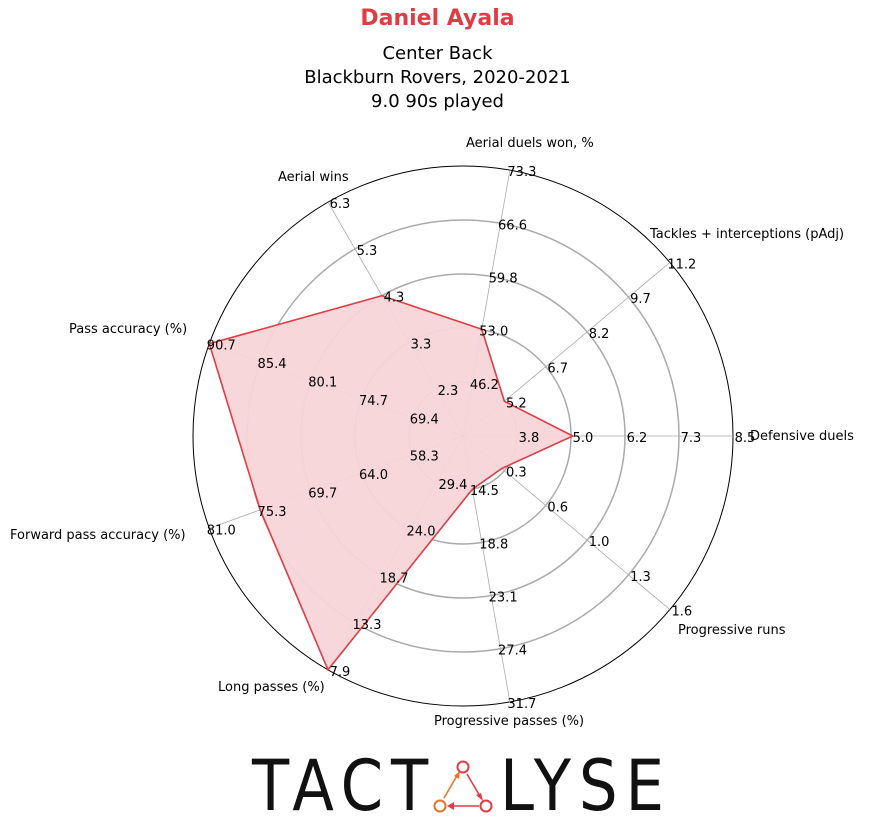 The image size is (875, 824). Describe the element at coordinates (373, 475) in the screenshot. I see `tick-label: 64.0` at that location.